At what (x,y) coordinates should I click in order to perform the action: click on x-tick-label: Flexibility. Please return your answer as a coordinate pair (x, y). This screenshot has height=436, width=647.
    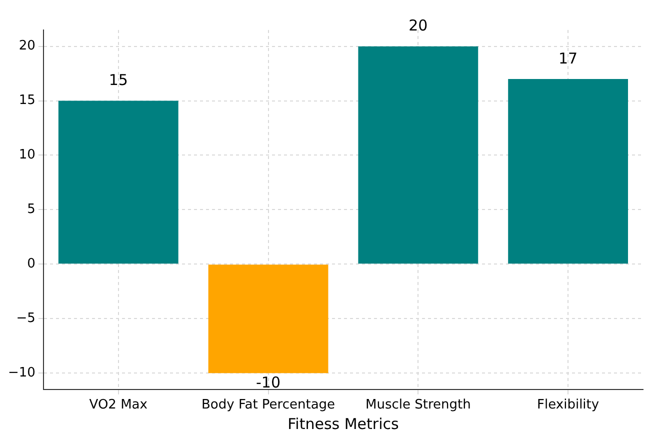
    Looking at the image, I should click on (568, 405).